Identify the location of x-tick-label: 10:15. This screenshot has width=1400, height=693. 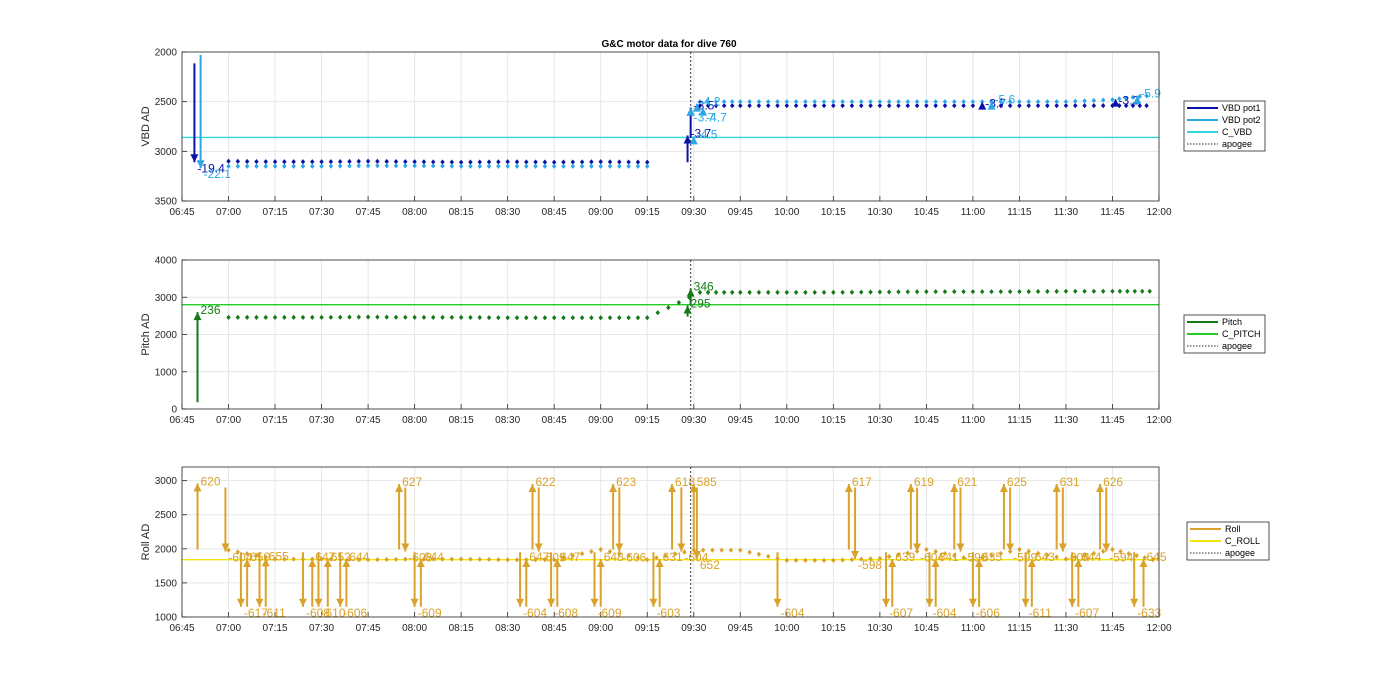
(833, 212).